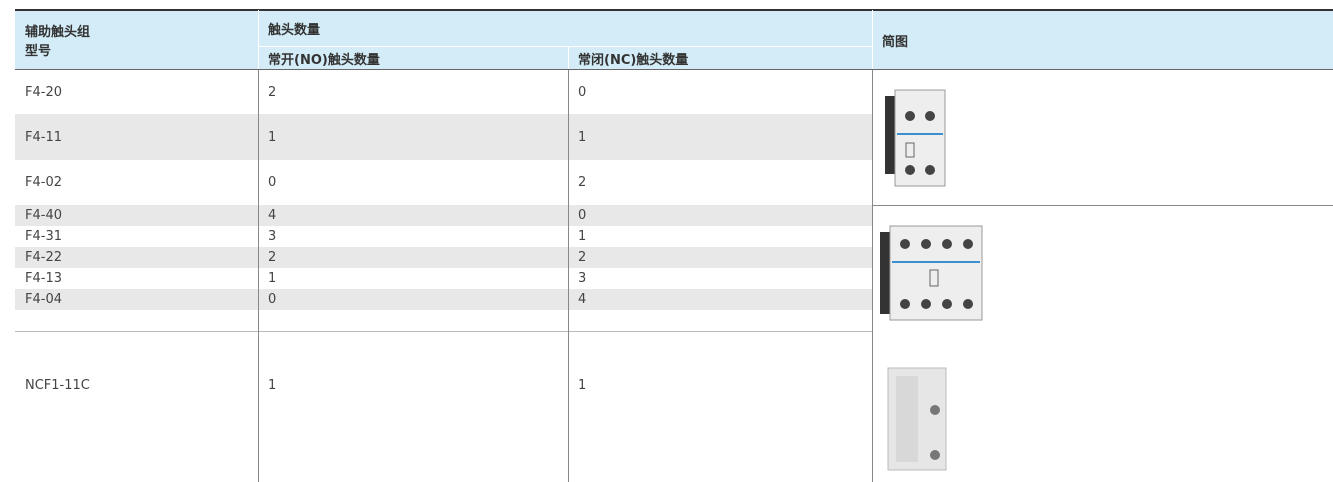 This screenshot has width=1333, height=482. I want to click on cell: F4-40, so click(136, 215).